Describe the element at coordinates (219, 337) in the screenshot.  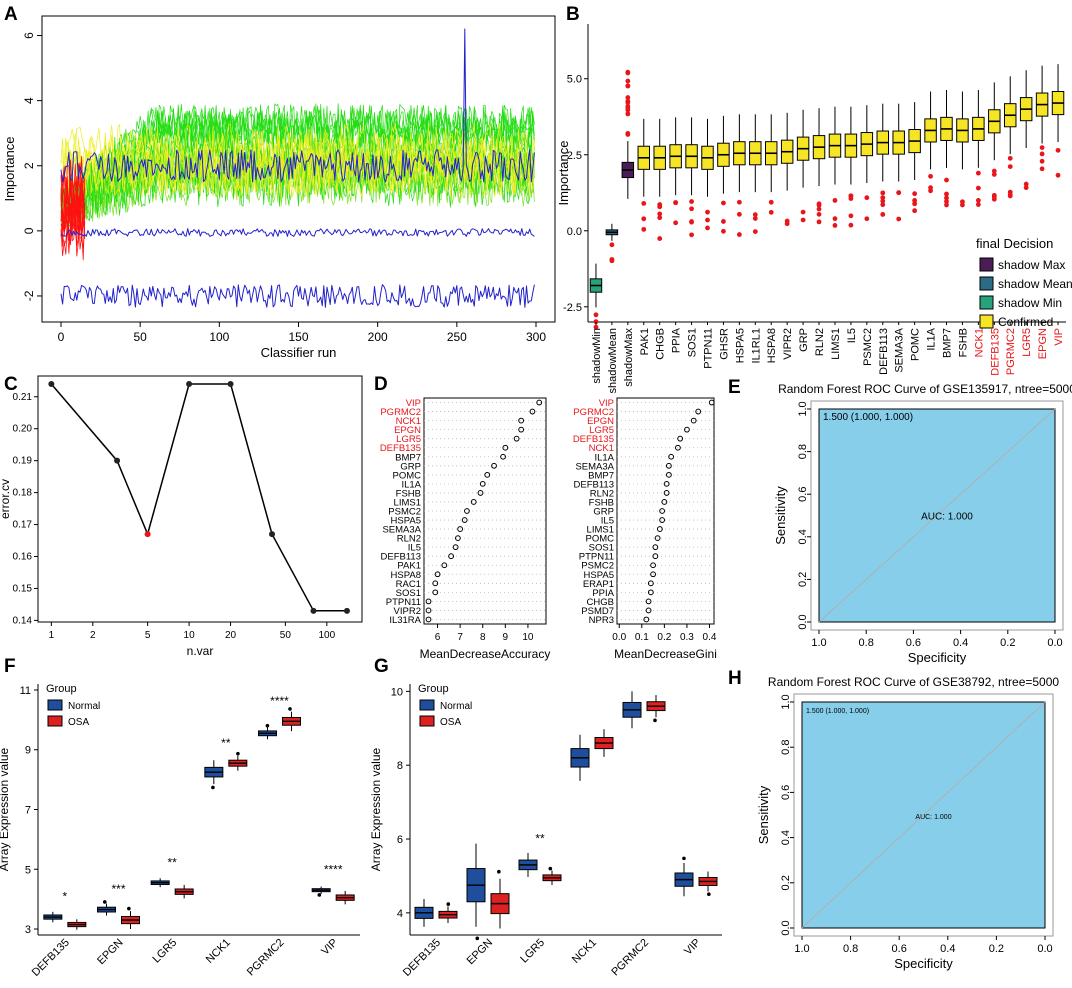
I see `panel-a-x-tick-label: 100` at that location.